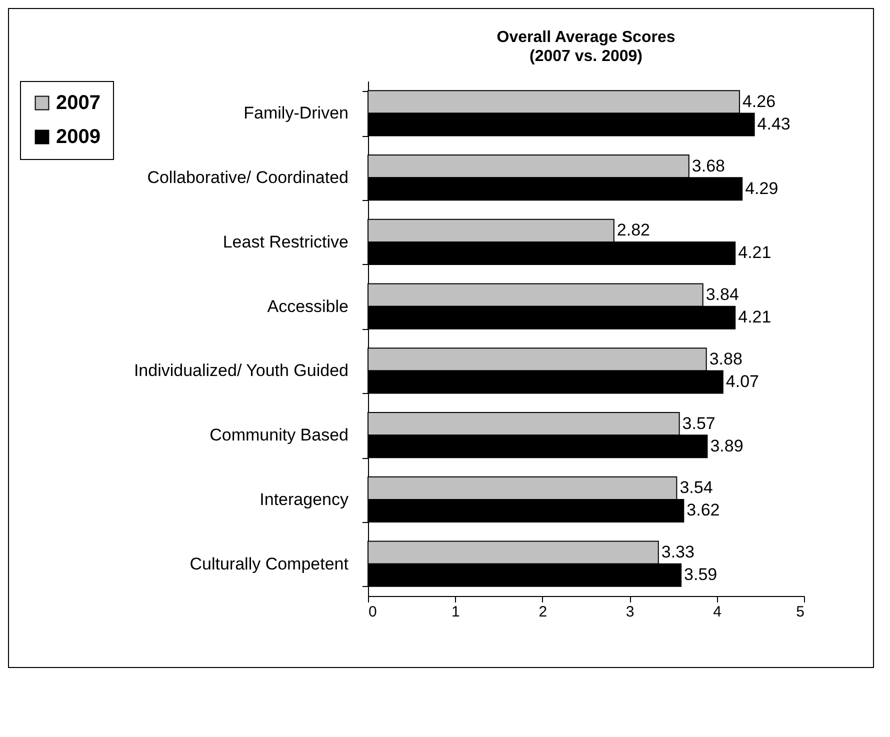 This screenshot has width=890, height=737. I want to click on x-tick-label: 3, so click(630, 612).